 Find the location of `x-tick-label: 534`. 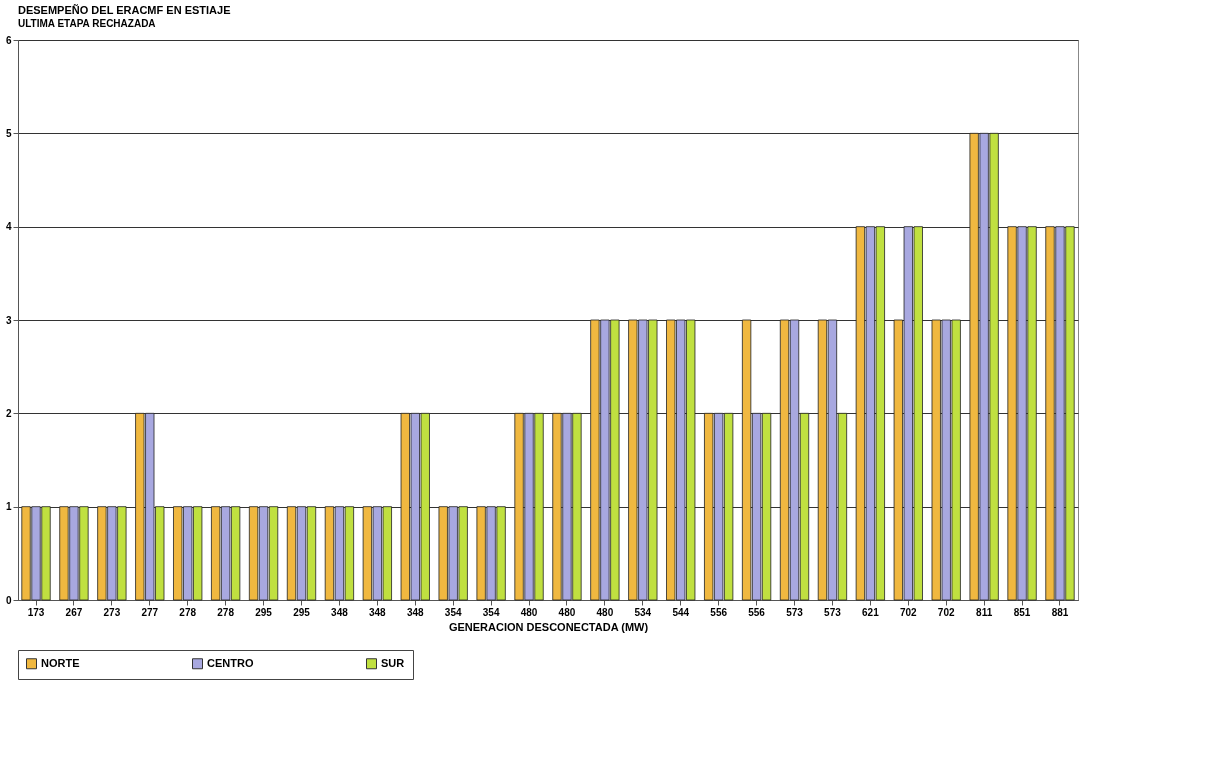

x-tick-label: 534 is located at coordinates (643, 612).